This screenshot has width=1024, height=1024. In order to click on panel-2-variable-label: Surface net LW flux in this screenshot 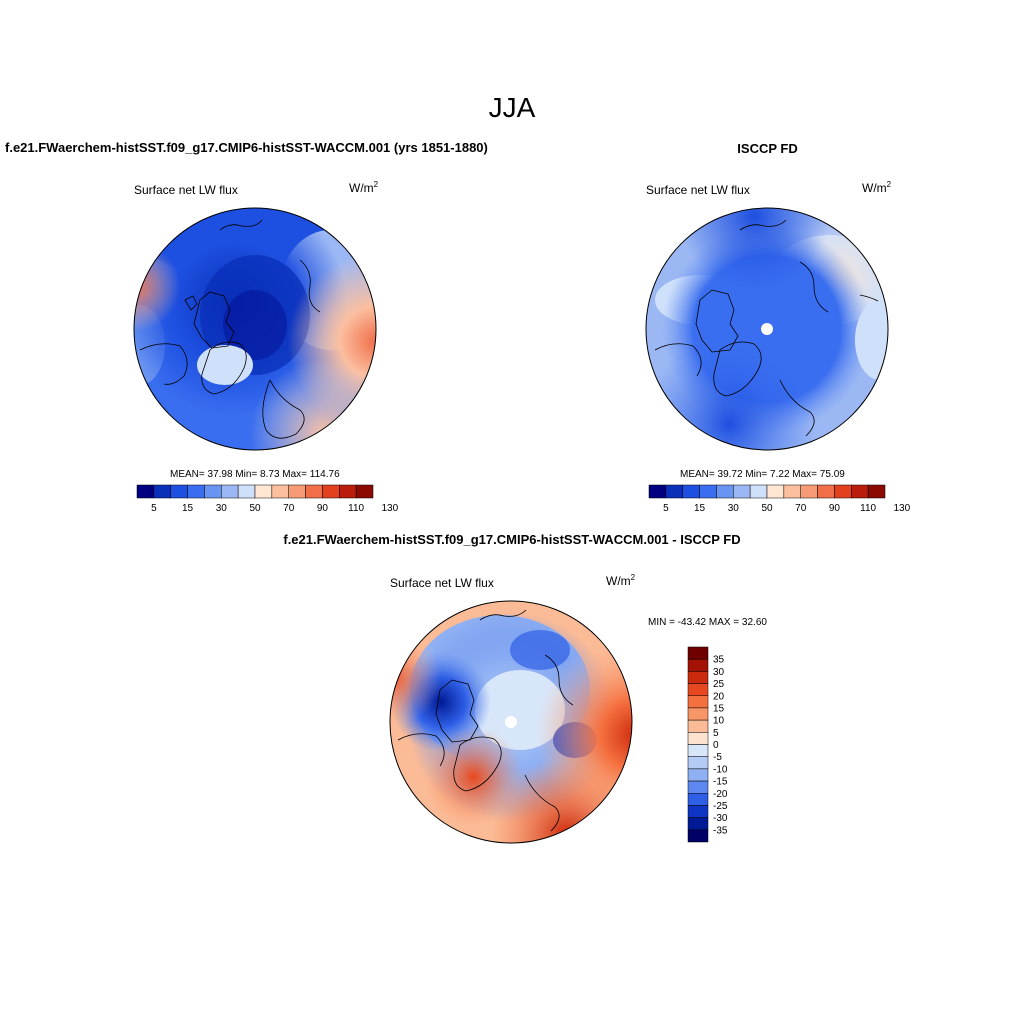, I will do `click(698, 190)`.